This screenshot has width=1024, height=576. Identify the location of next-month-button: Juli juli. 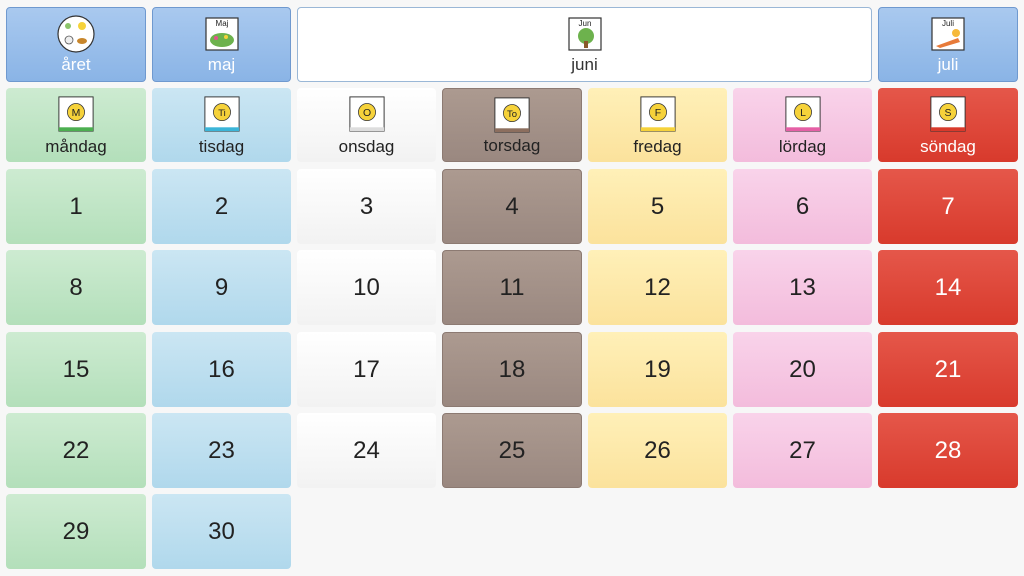
(948, 44).